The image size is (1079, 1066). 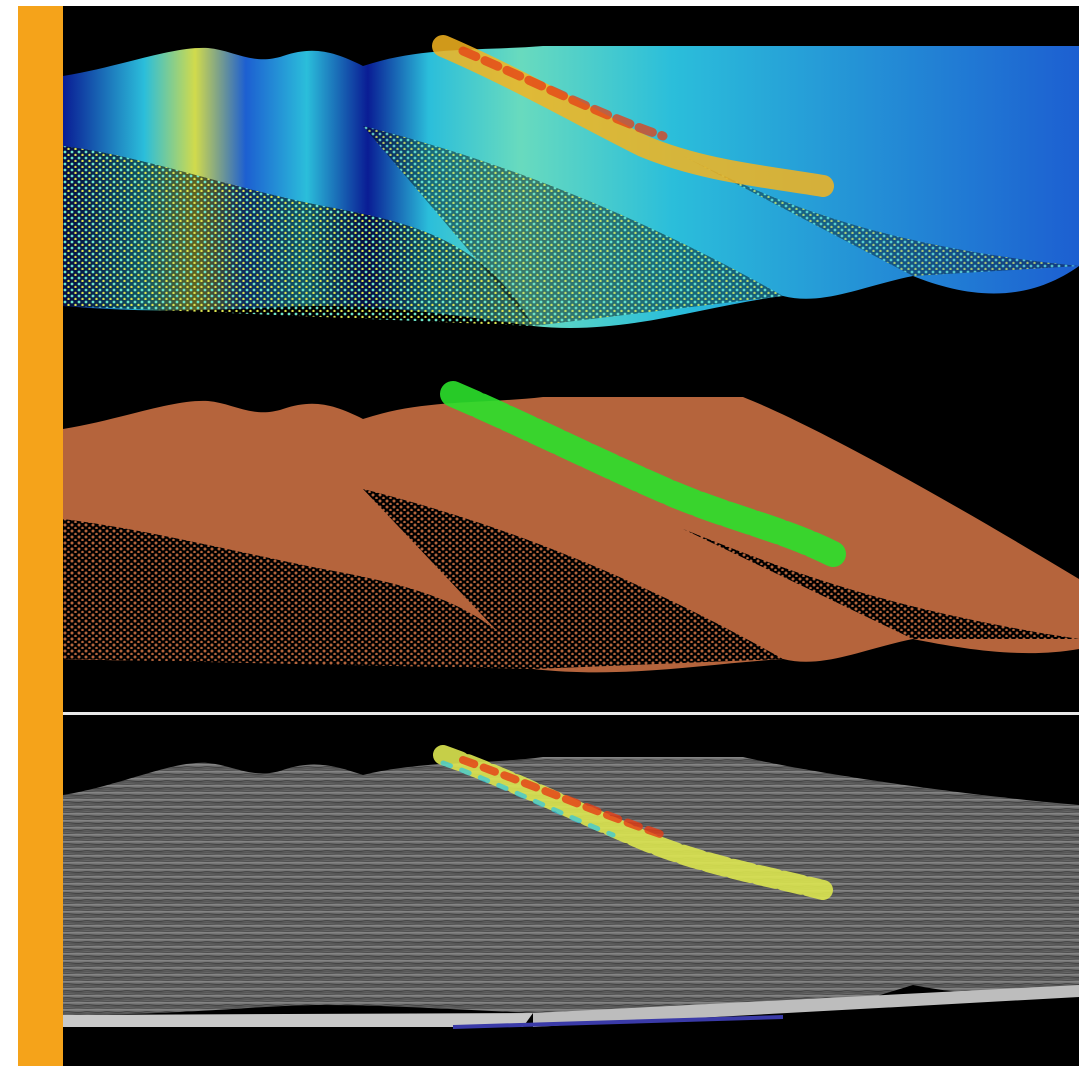 What do you see at coordinates (571, 713) in the screenshot?
I see `panel-separator` at bounding box center [571, 713].